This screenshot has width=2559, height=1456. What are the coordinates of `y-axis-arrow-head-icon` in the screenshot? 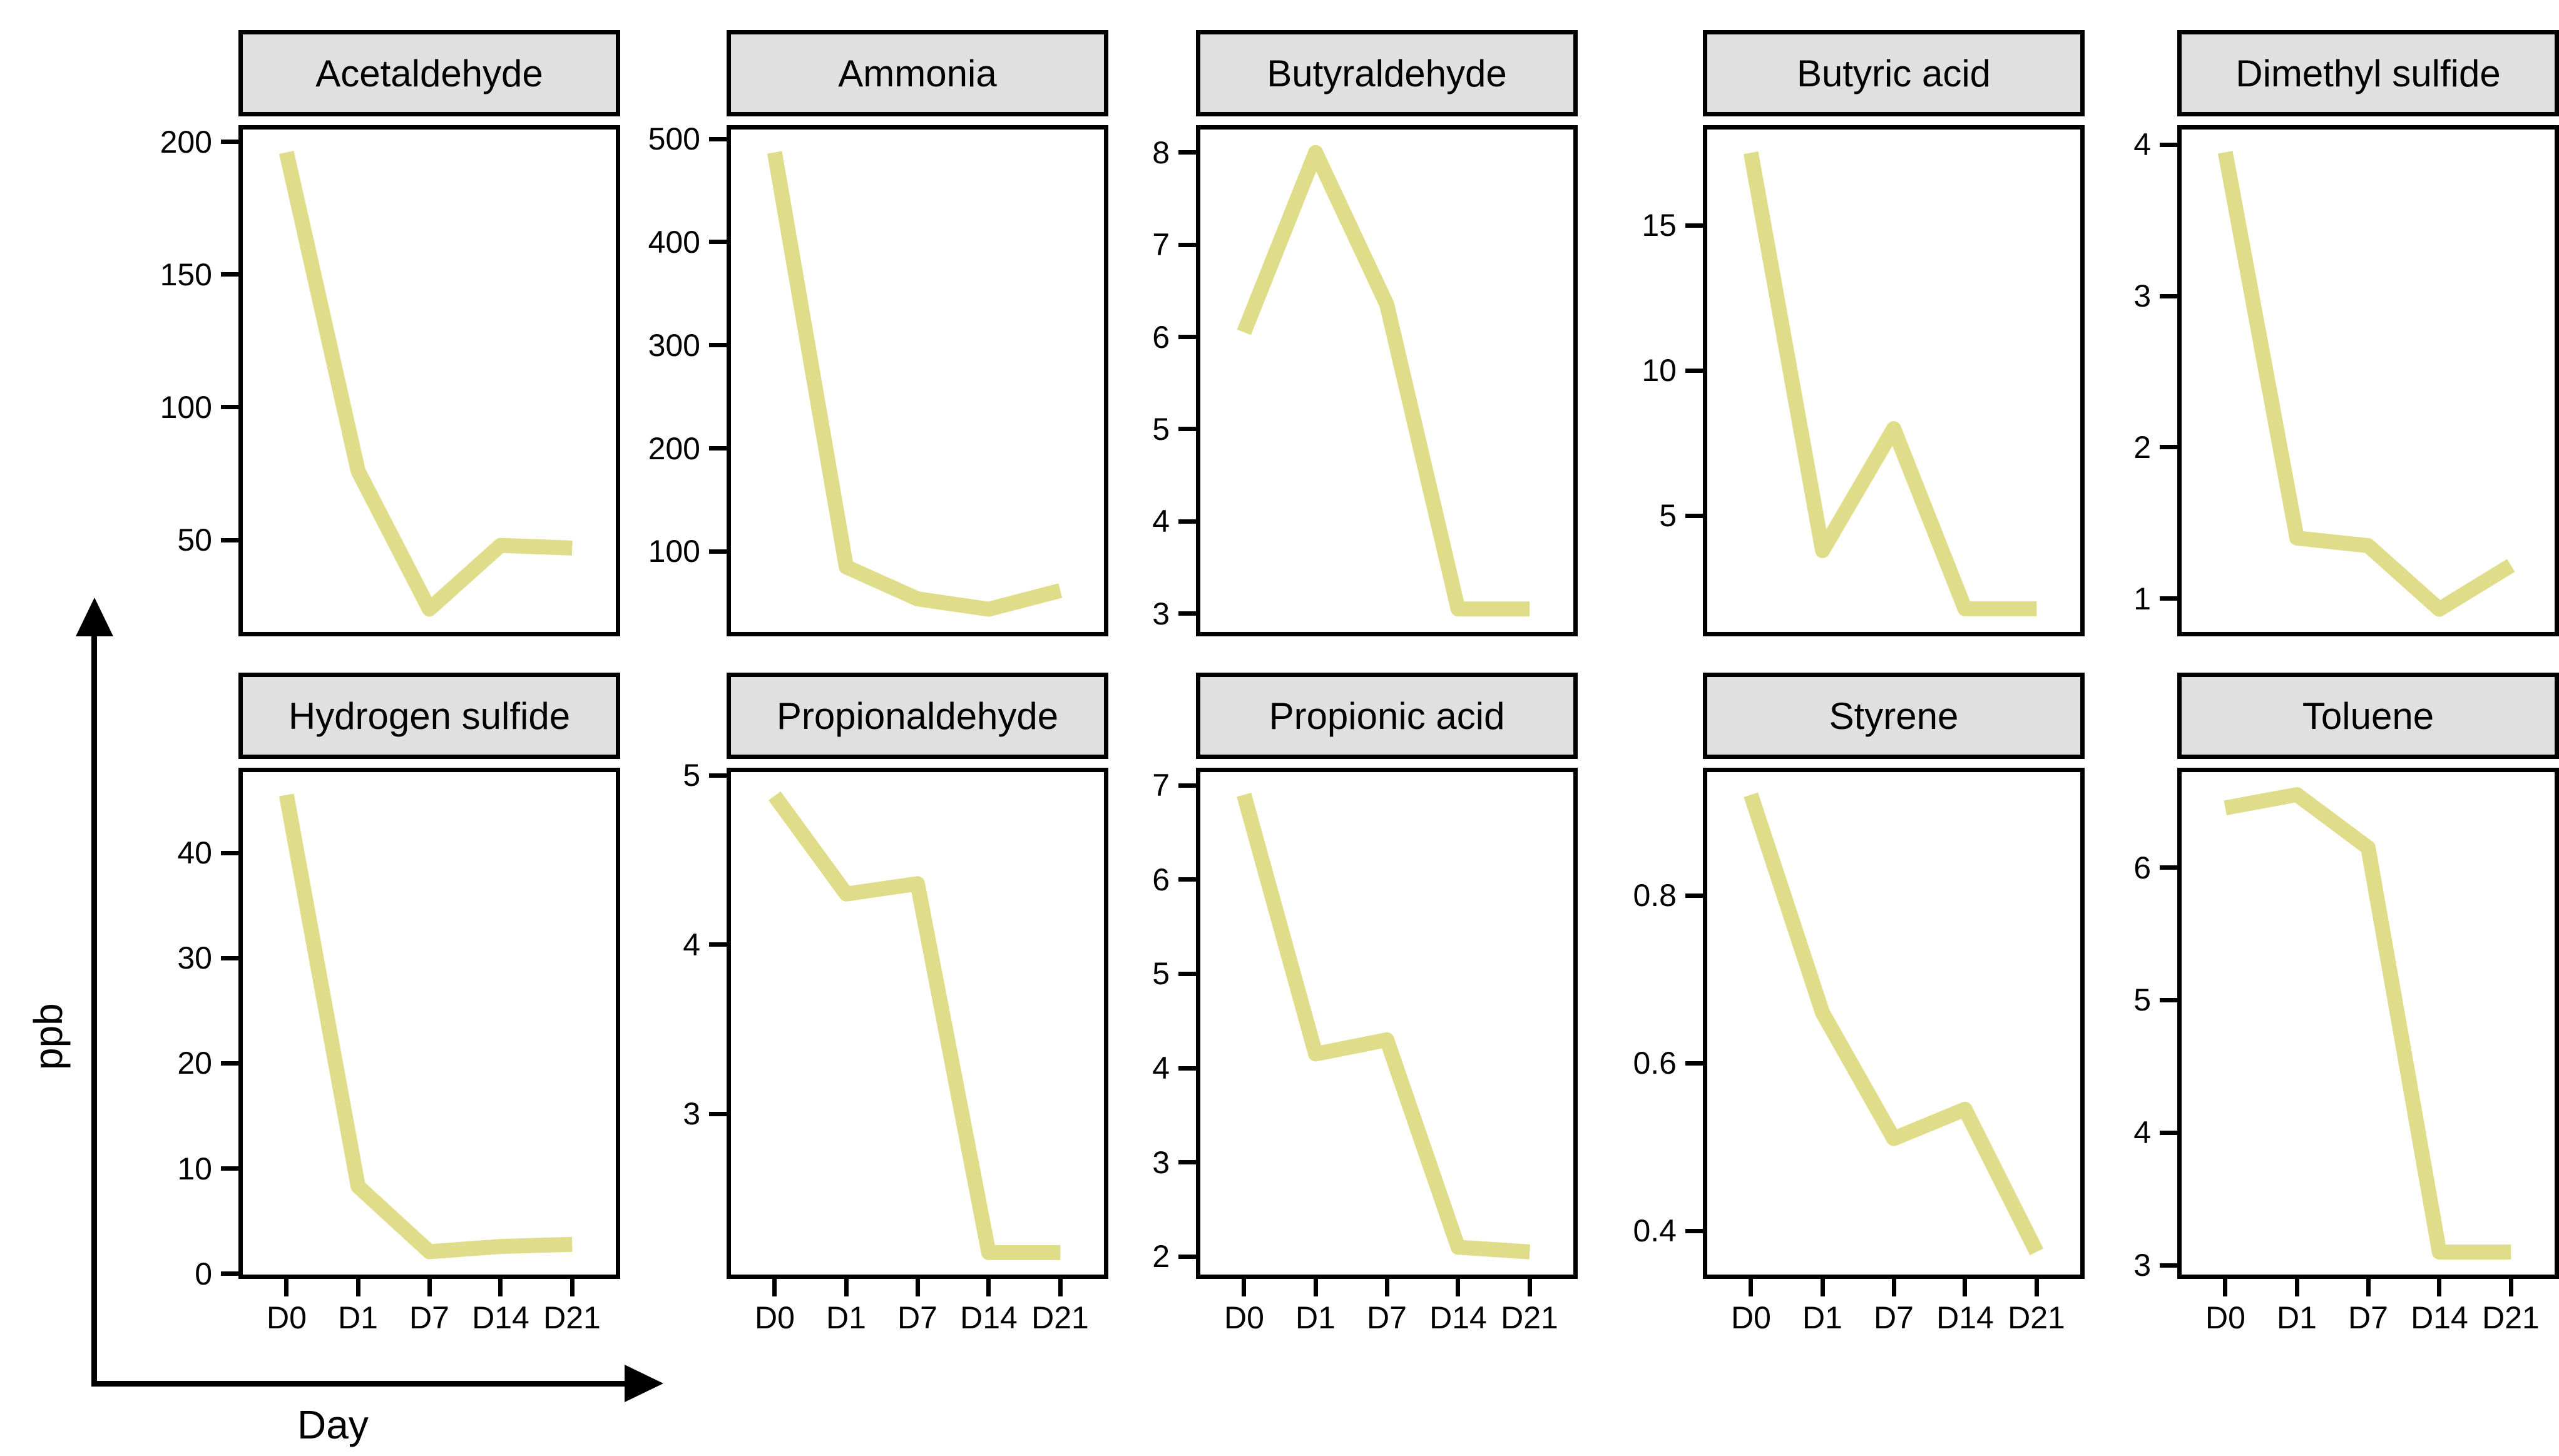 It's located at (94, 617).